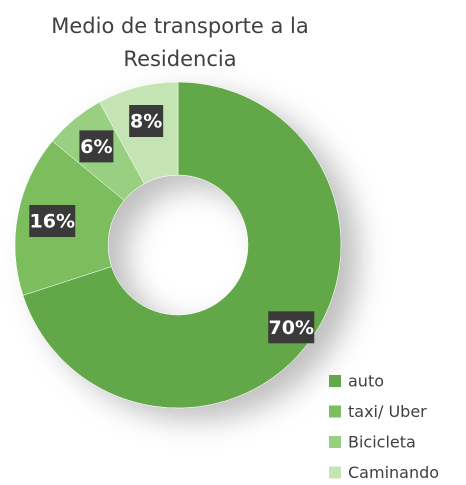  Describe the element at coordinates (393, 472) in the screenshot. I see `legend-label: Caminando` at that location.